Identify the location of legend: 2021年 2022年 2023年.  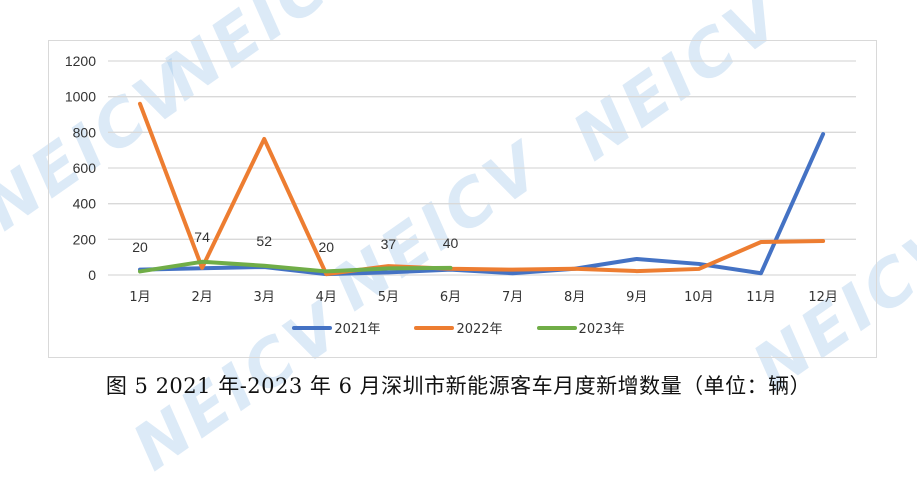
(458, 327).